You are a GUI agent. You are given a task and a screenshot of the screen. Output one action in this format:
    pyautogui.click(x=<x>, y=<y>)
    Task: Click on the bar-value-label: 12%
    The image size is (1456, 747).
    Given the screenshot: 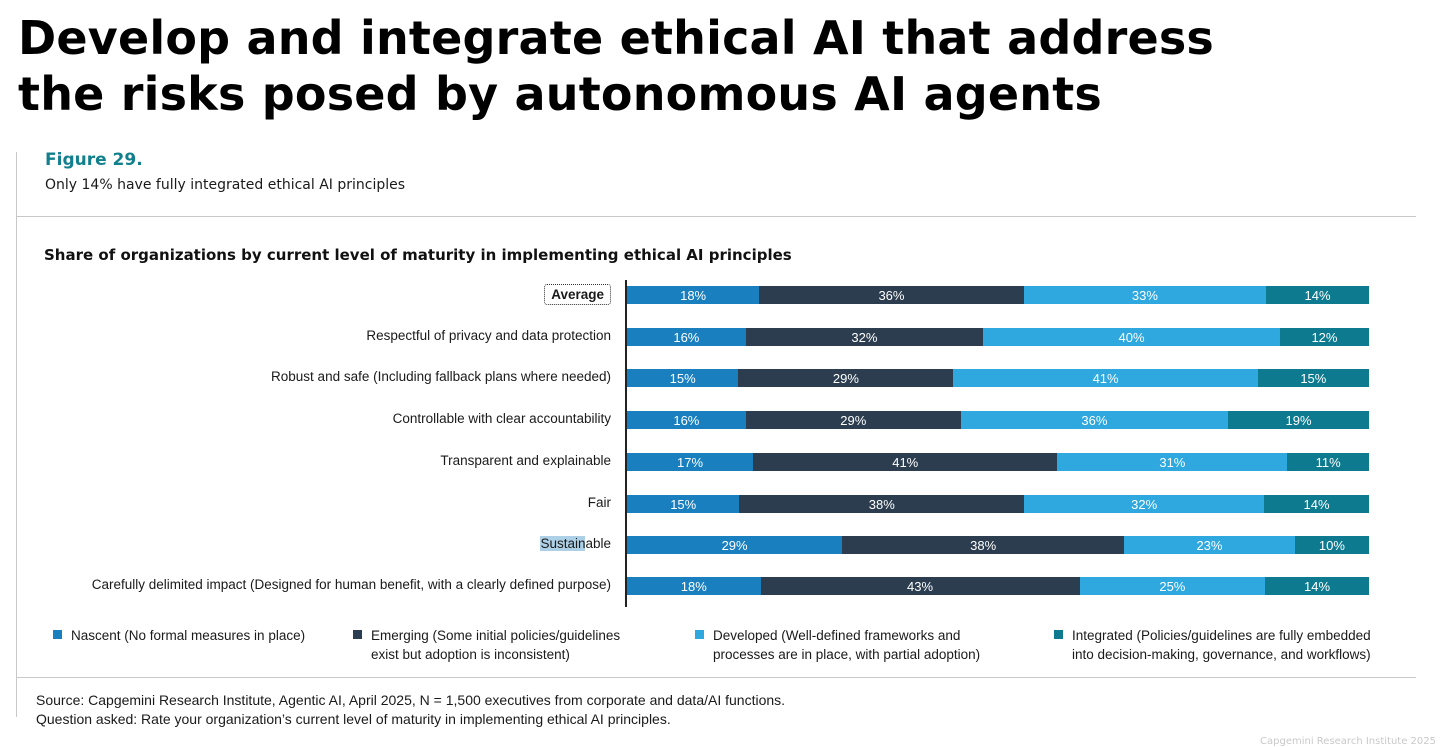 What is the action you would take?
    pyautogui.click(x=1324, y=337)
    